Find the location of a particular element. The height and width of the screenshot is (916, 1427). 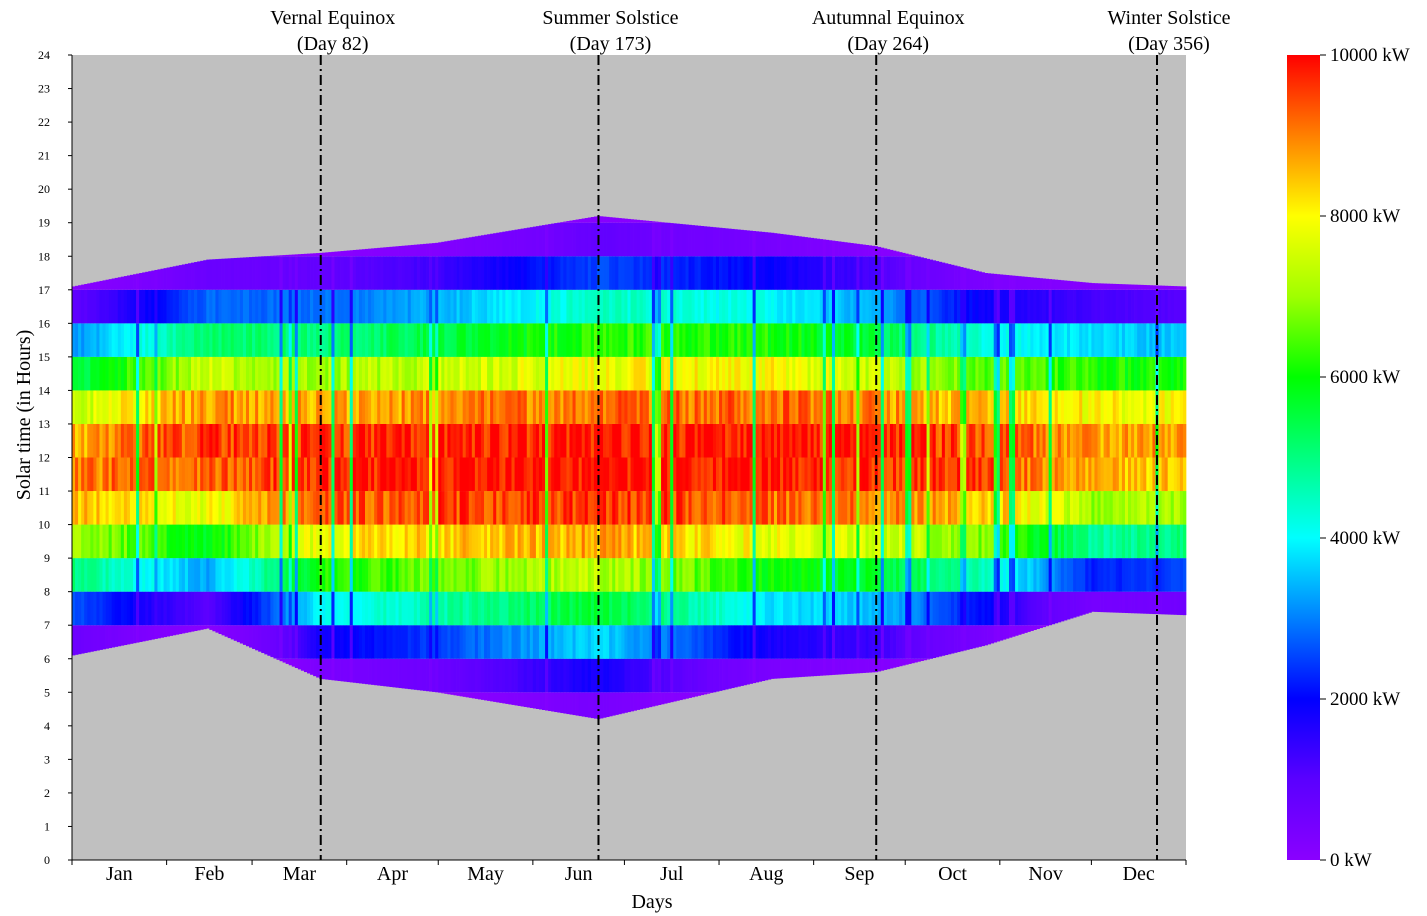

colorbar-tick-label: 4000 kW is located at coordinates (1365, 538).